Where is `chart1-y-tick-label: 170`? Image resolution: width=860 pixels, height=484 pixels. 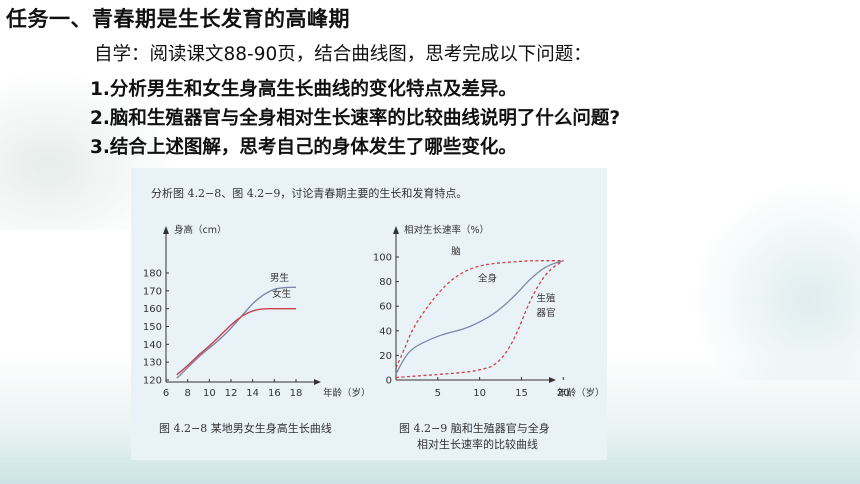
chart1-y-tick-label: 170 is located at coordinates (152, 291).